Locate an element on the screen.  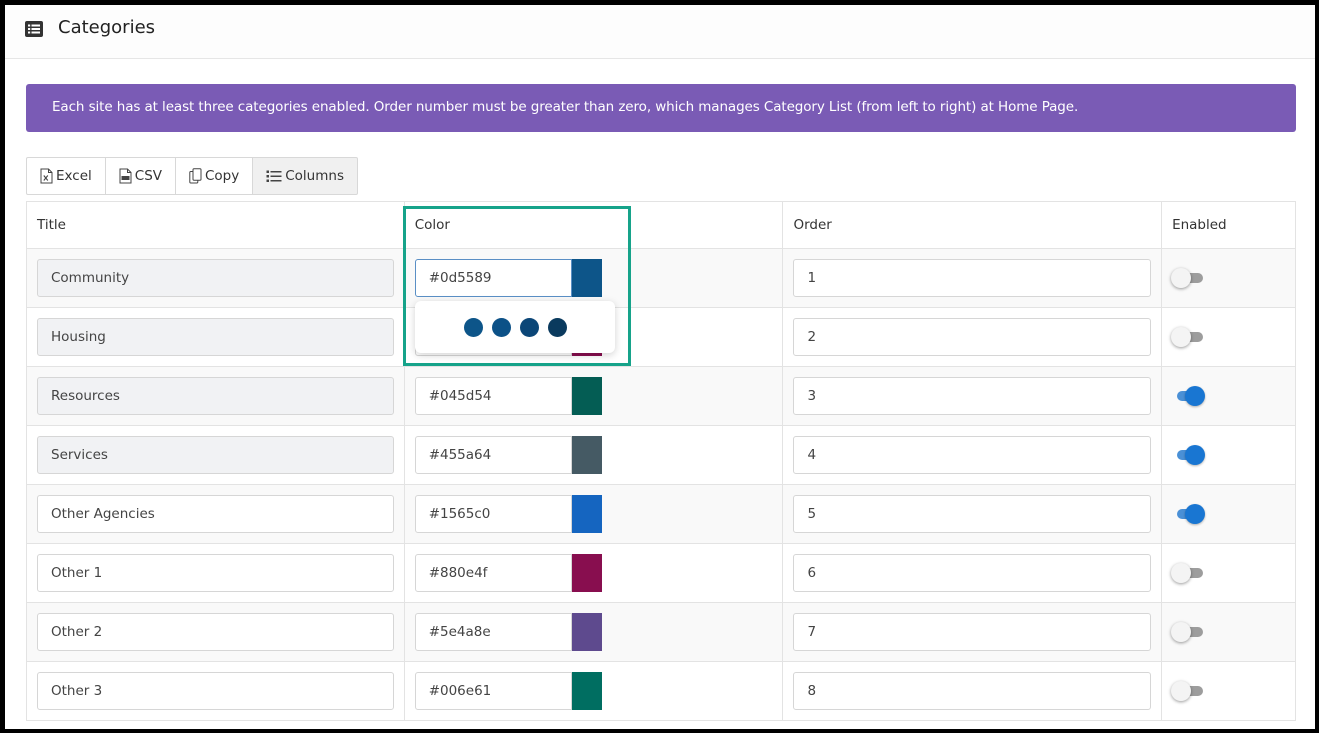
excel-file-icon is located at coordinates (46, 176).